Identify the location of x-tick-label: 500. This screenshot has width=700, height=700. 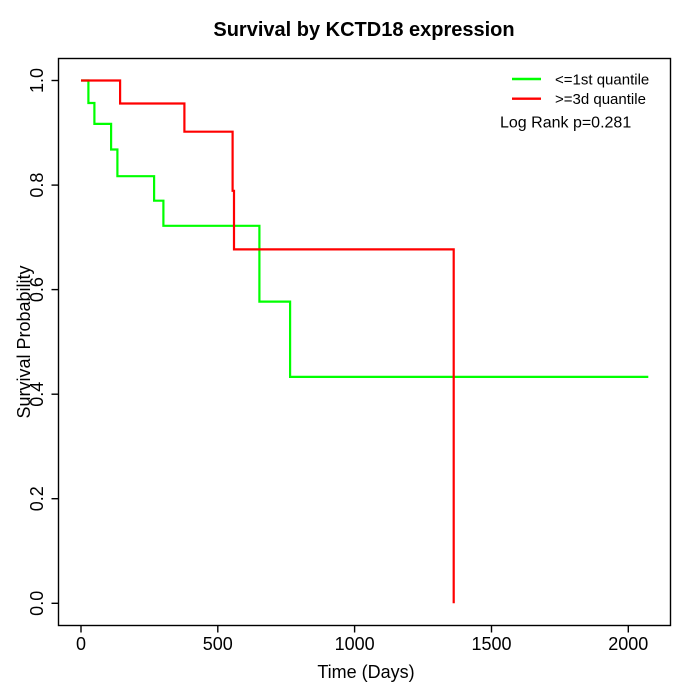
(218, 644).